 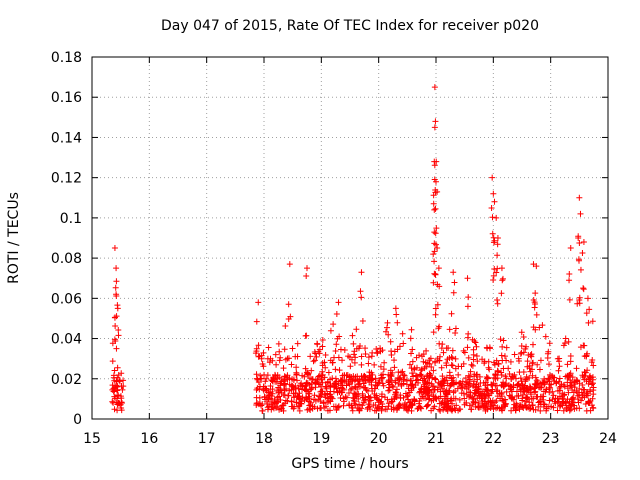 What do you see at coordinates (264, 439) in the screenshot?
I see `x-tick-label: 18` at bounding box center [264, 439].